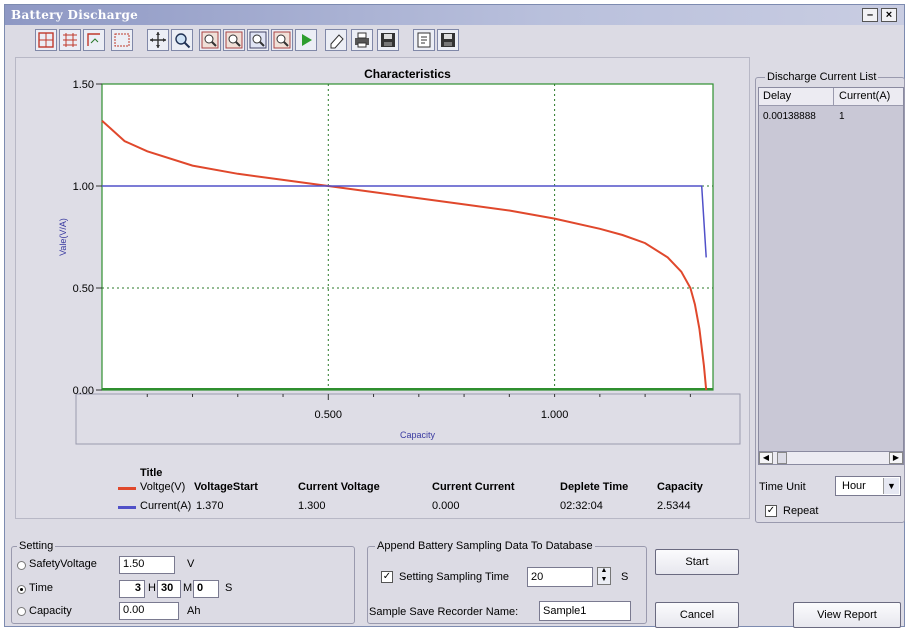 This screenshot has width=909, height=631. What do you see at coordinates (83, 85) in the screenshot?
I see `y-tick-label-3: 1.50` at bounding box center [83, 85].